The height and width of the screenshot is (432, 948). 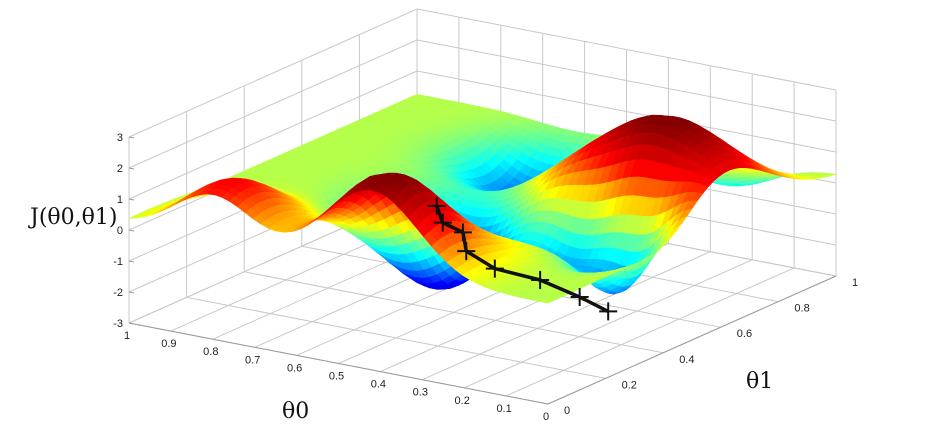 What do you see at coordinates (120, 138) in the screenshot?
I see `z-tick-label: 3` at bounding box center [120, 138].